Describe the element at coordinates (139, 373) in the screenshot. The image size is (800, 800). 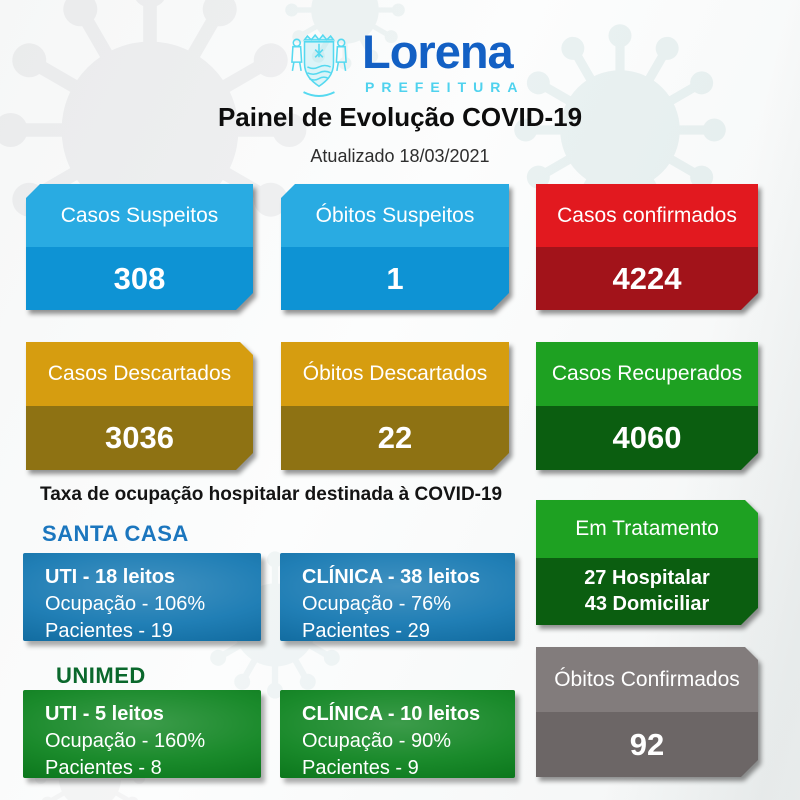
I see `stat-label: Casos Descartados` at that location.